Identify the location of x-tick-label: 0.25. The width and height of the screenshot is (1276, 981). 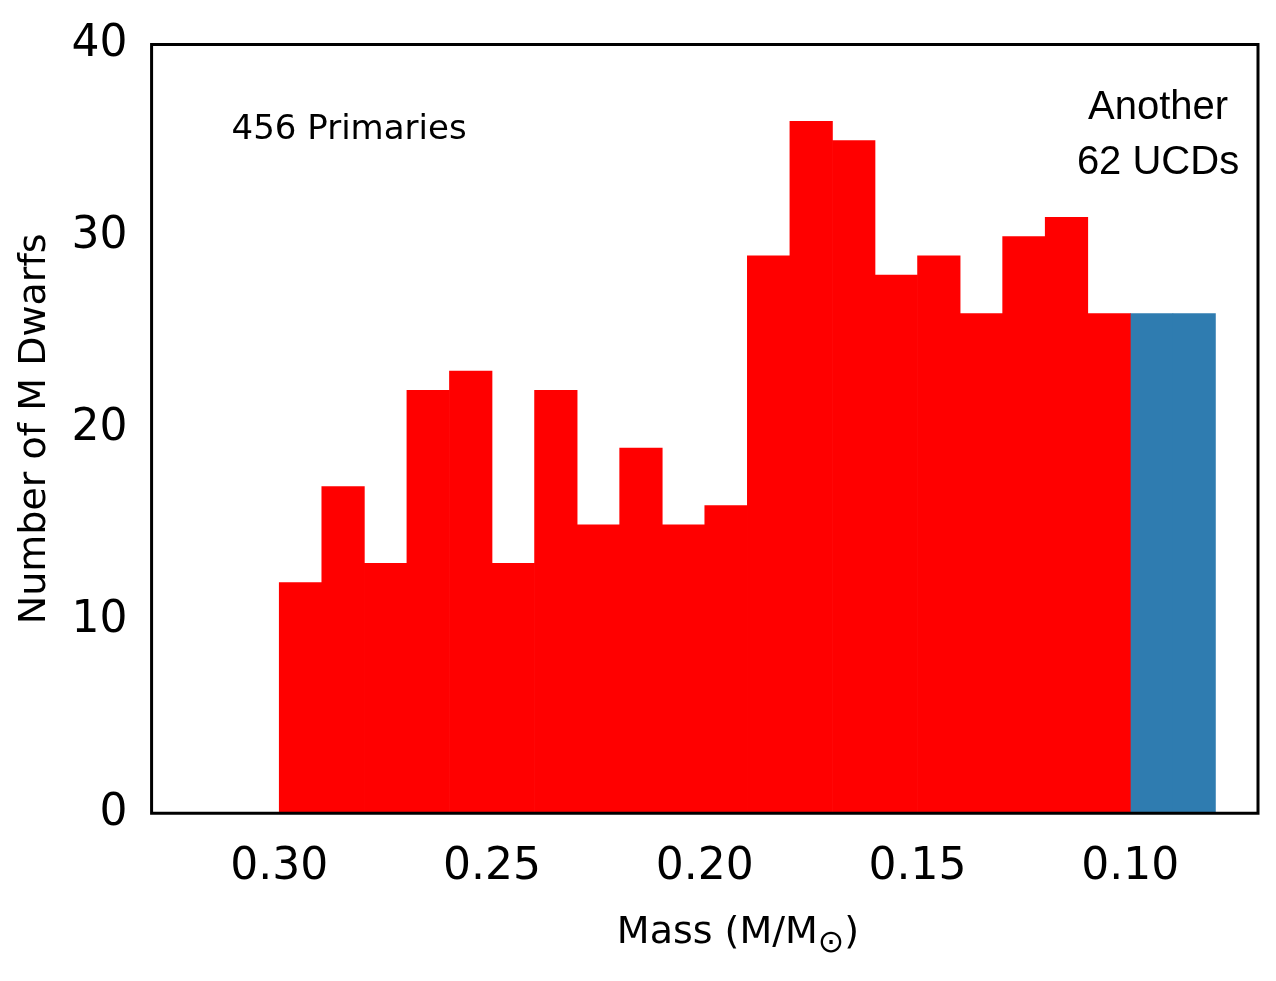
(492, 864).